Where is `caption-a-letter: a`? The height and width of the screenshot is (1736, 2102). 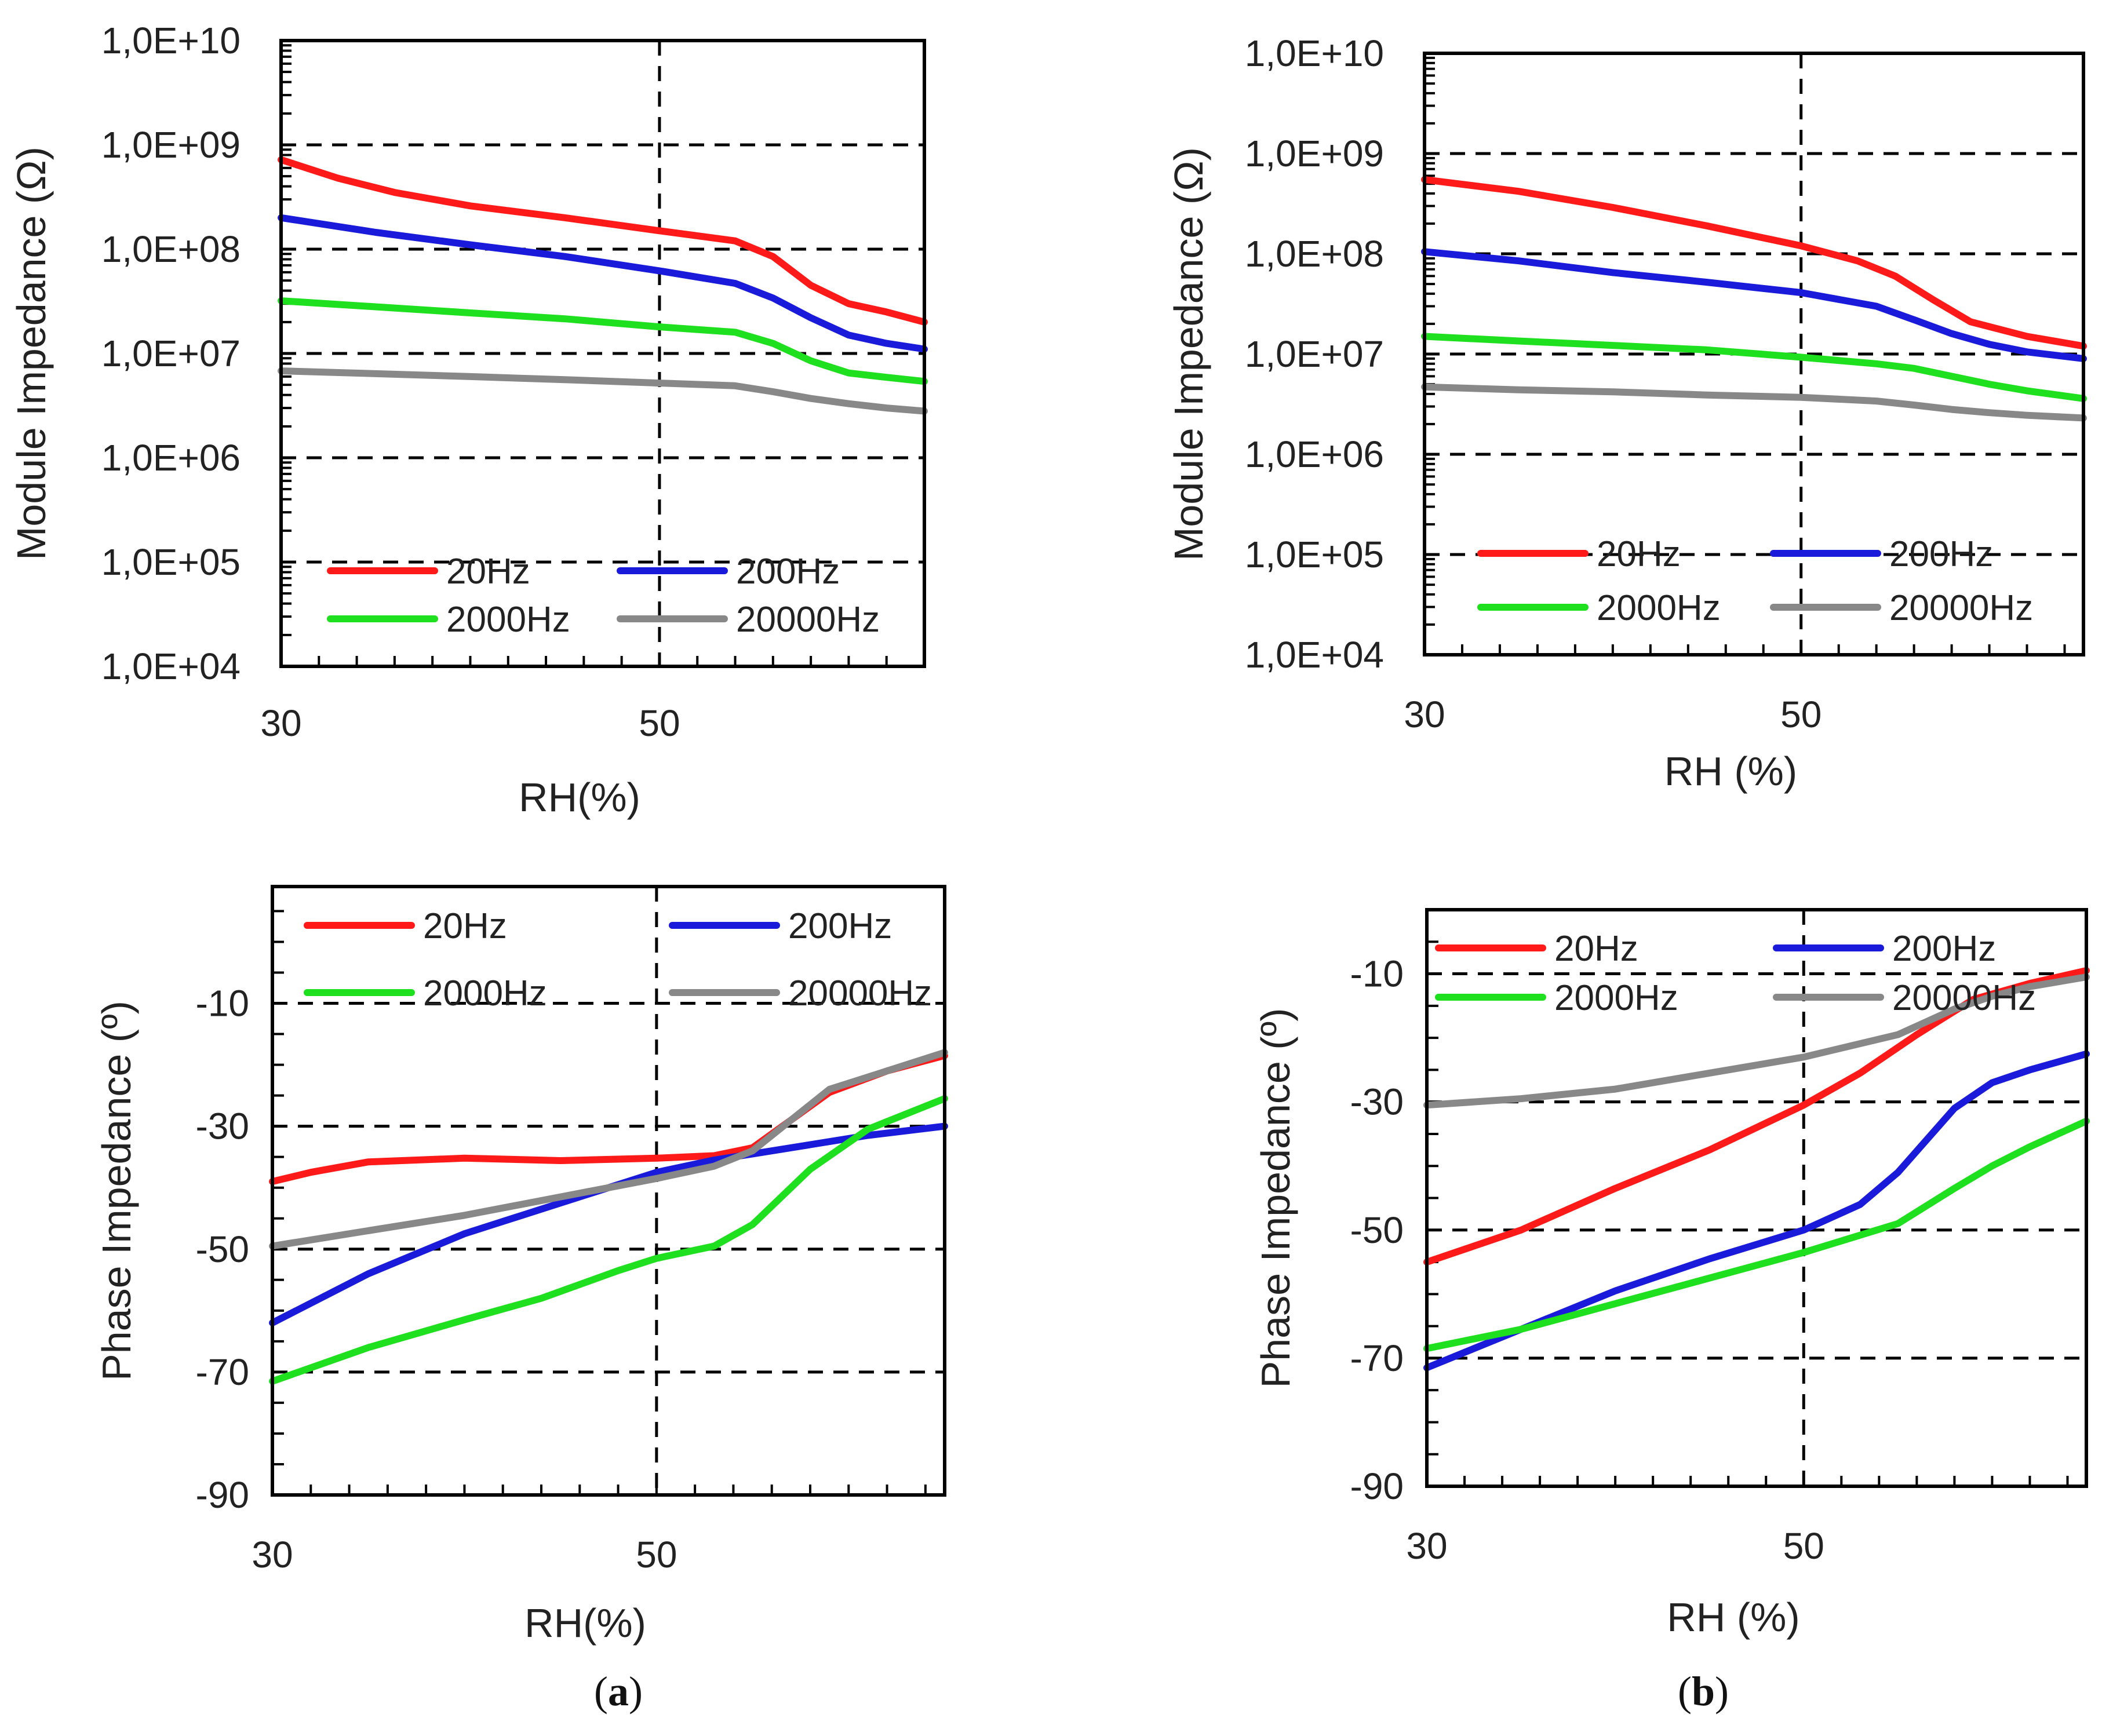 caption-a-letter: a is located at coordinates (618, 1691).